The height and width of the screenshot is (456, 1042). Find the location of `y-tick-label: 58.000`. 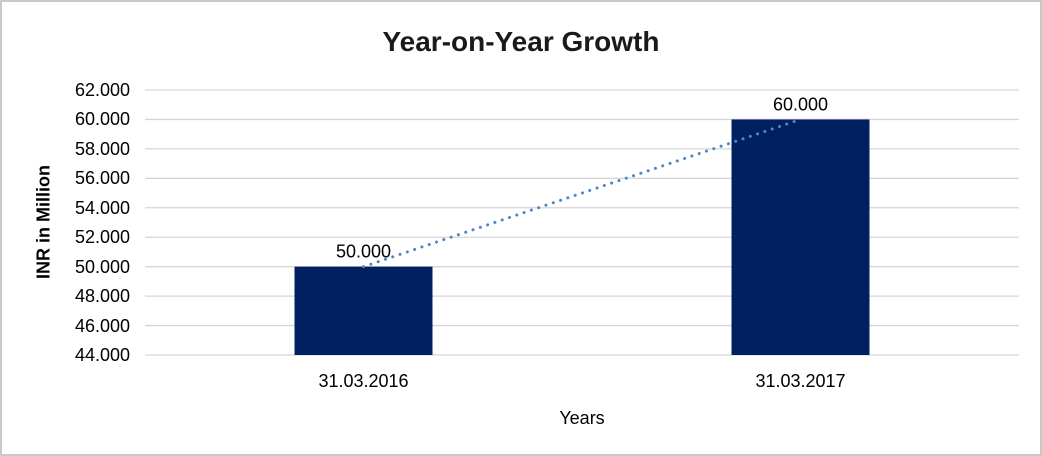

y-tick-label: 58.000 is located at coordinates (102, 148).